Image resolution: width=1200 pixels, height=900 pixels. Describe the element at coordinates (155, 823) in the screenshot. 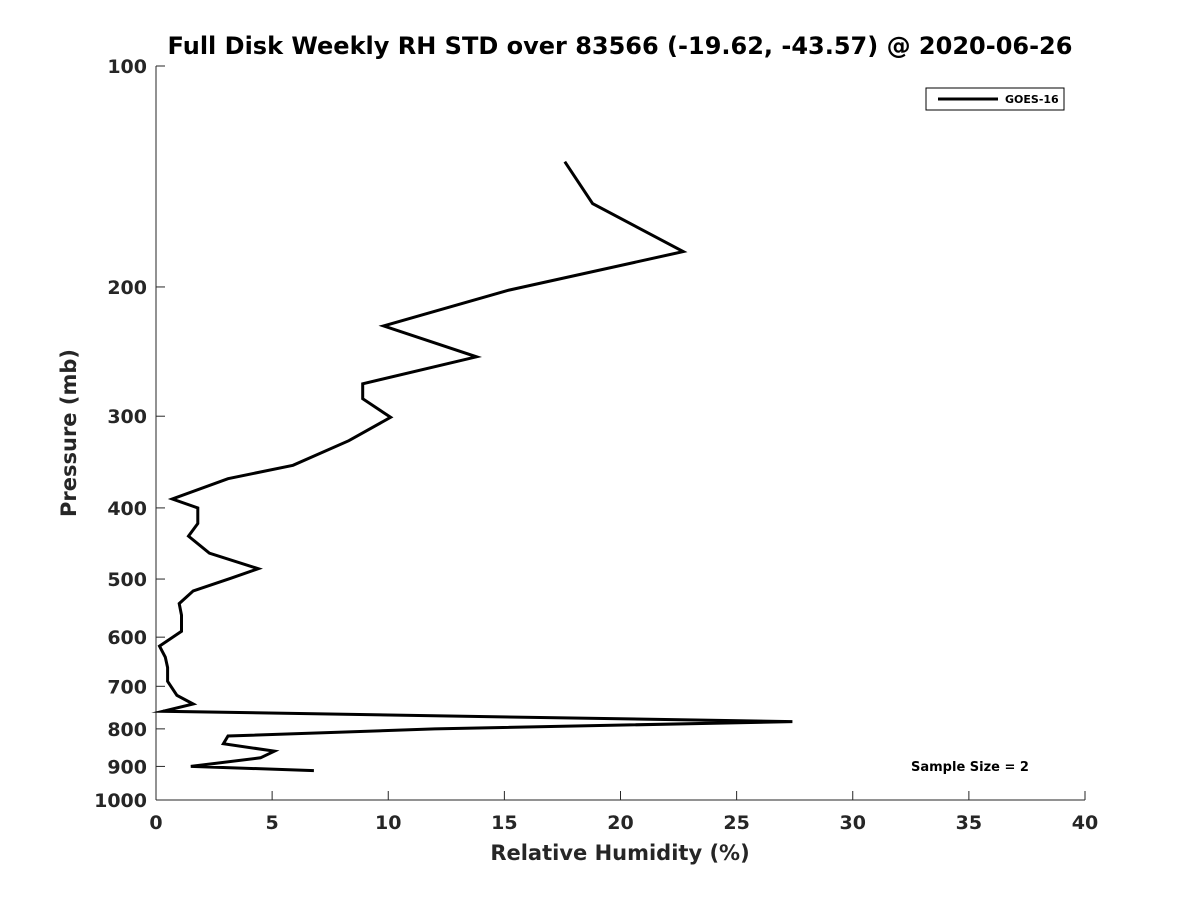

I see `x-tick-label: 0` at that location.